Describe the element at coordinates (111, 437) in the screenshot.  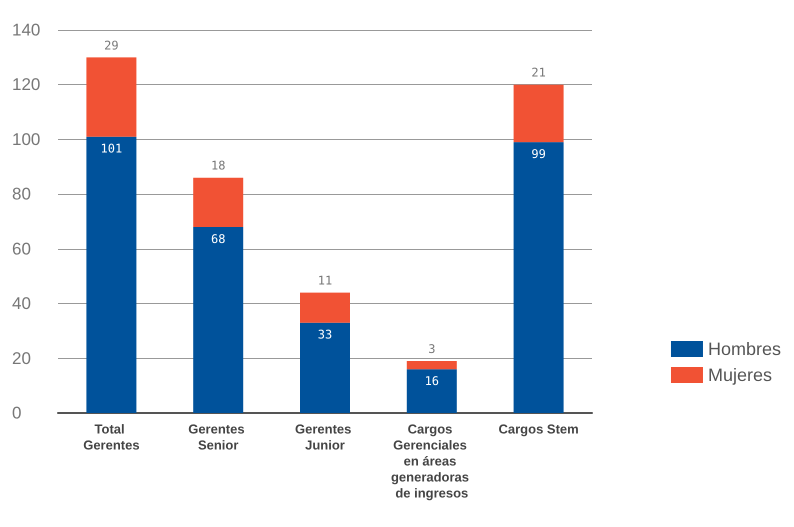
I see `x-tick-label: Total Gerentes` at that location.